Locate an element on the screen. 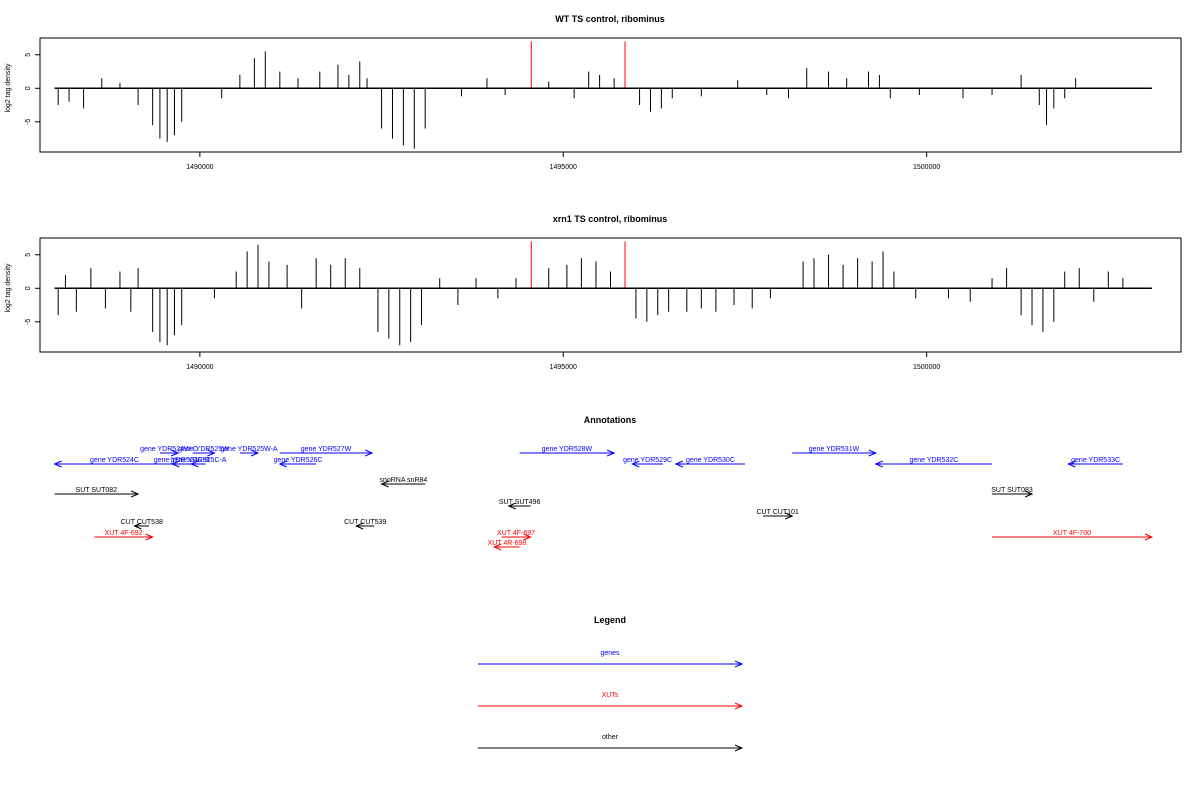 The width and height of the screenshot is (1200, 800). feature-label: XUT 4F-700 is located at coordinates (1072, 533).